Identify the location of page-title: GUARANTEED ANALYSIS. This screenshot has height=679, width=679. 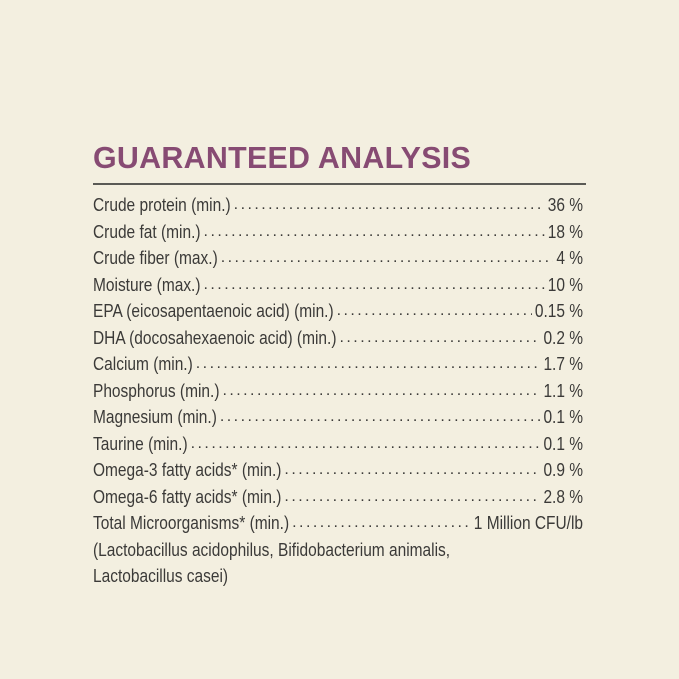
(282, 157).